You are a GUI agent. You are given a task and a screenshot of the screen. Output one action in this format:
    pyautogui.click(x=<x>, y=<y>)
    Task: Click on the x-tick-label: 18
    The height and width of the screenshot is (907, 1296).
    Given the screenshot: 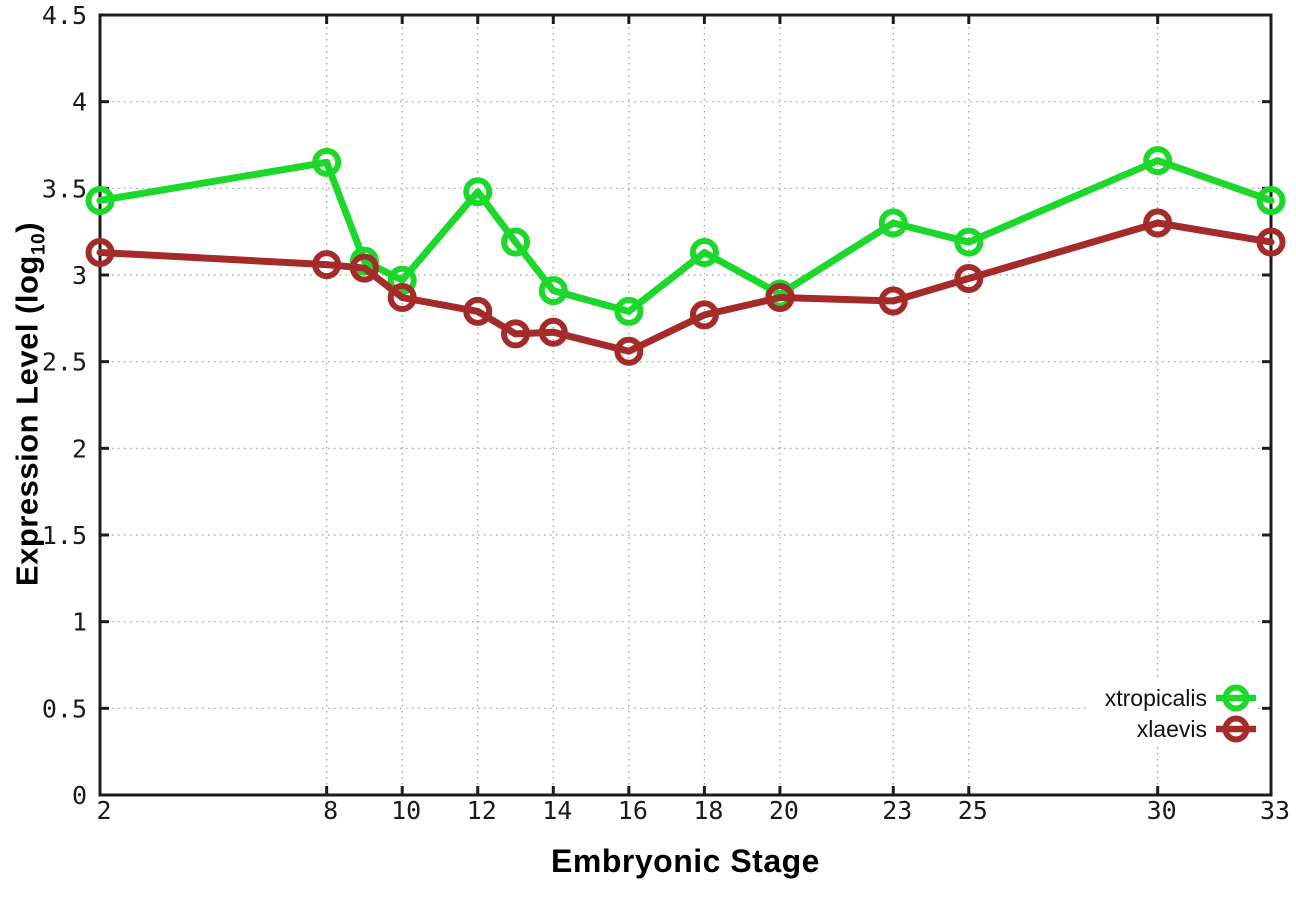 What is the action you would take?
    pyautogui.click(x=708, y=810)
    